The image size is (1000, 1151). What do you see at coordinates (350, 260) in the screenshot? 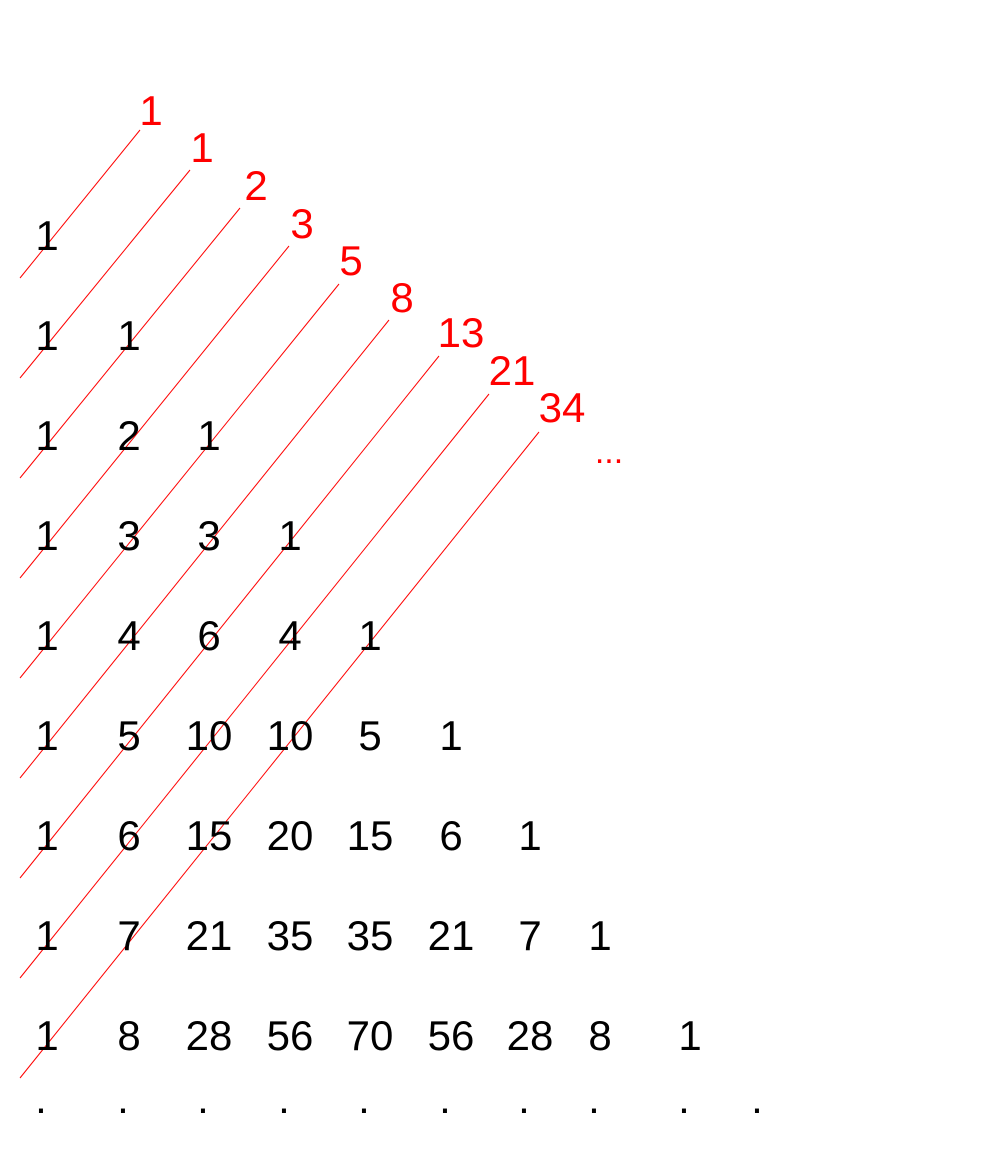
I see `fibonacci-sum: 5` at bounding box center [350, 260].